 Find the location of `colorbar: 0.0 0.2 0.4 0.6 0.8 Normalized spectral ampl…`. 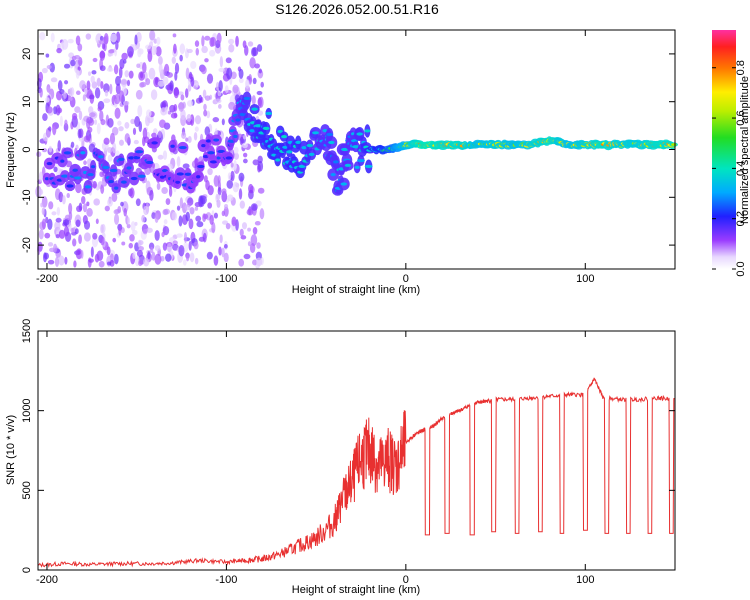

colorbar: 0.0 0.2 0.4 0.6 0.8 Normalized spectral ampl… is located at coordinates (731, 153).